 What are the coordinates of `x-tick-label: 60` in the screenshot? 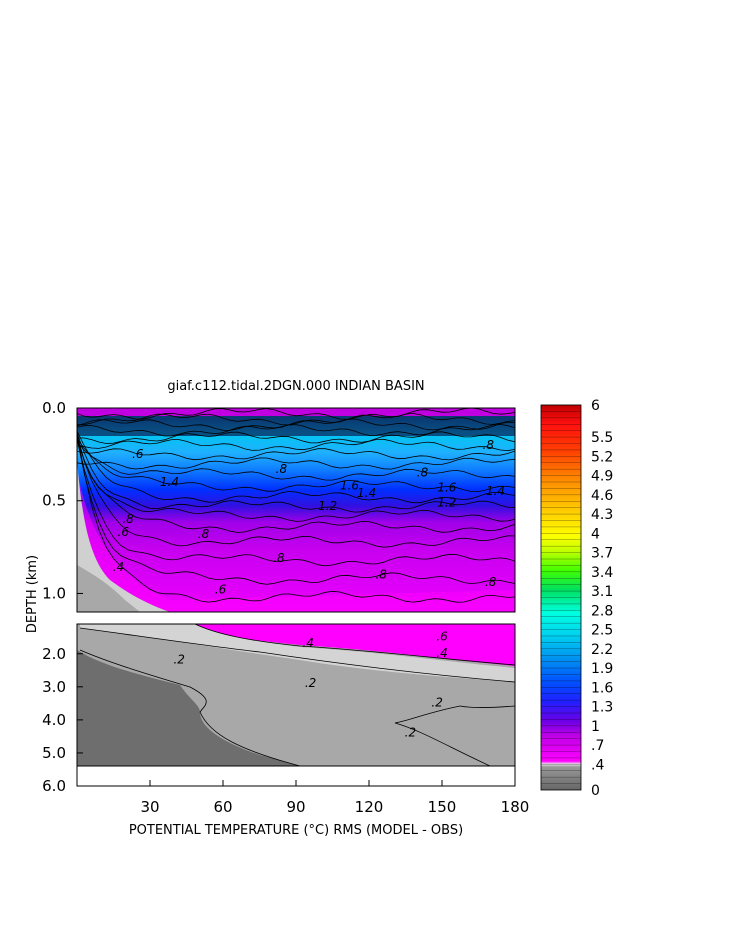 It's located at (222, 807).